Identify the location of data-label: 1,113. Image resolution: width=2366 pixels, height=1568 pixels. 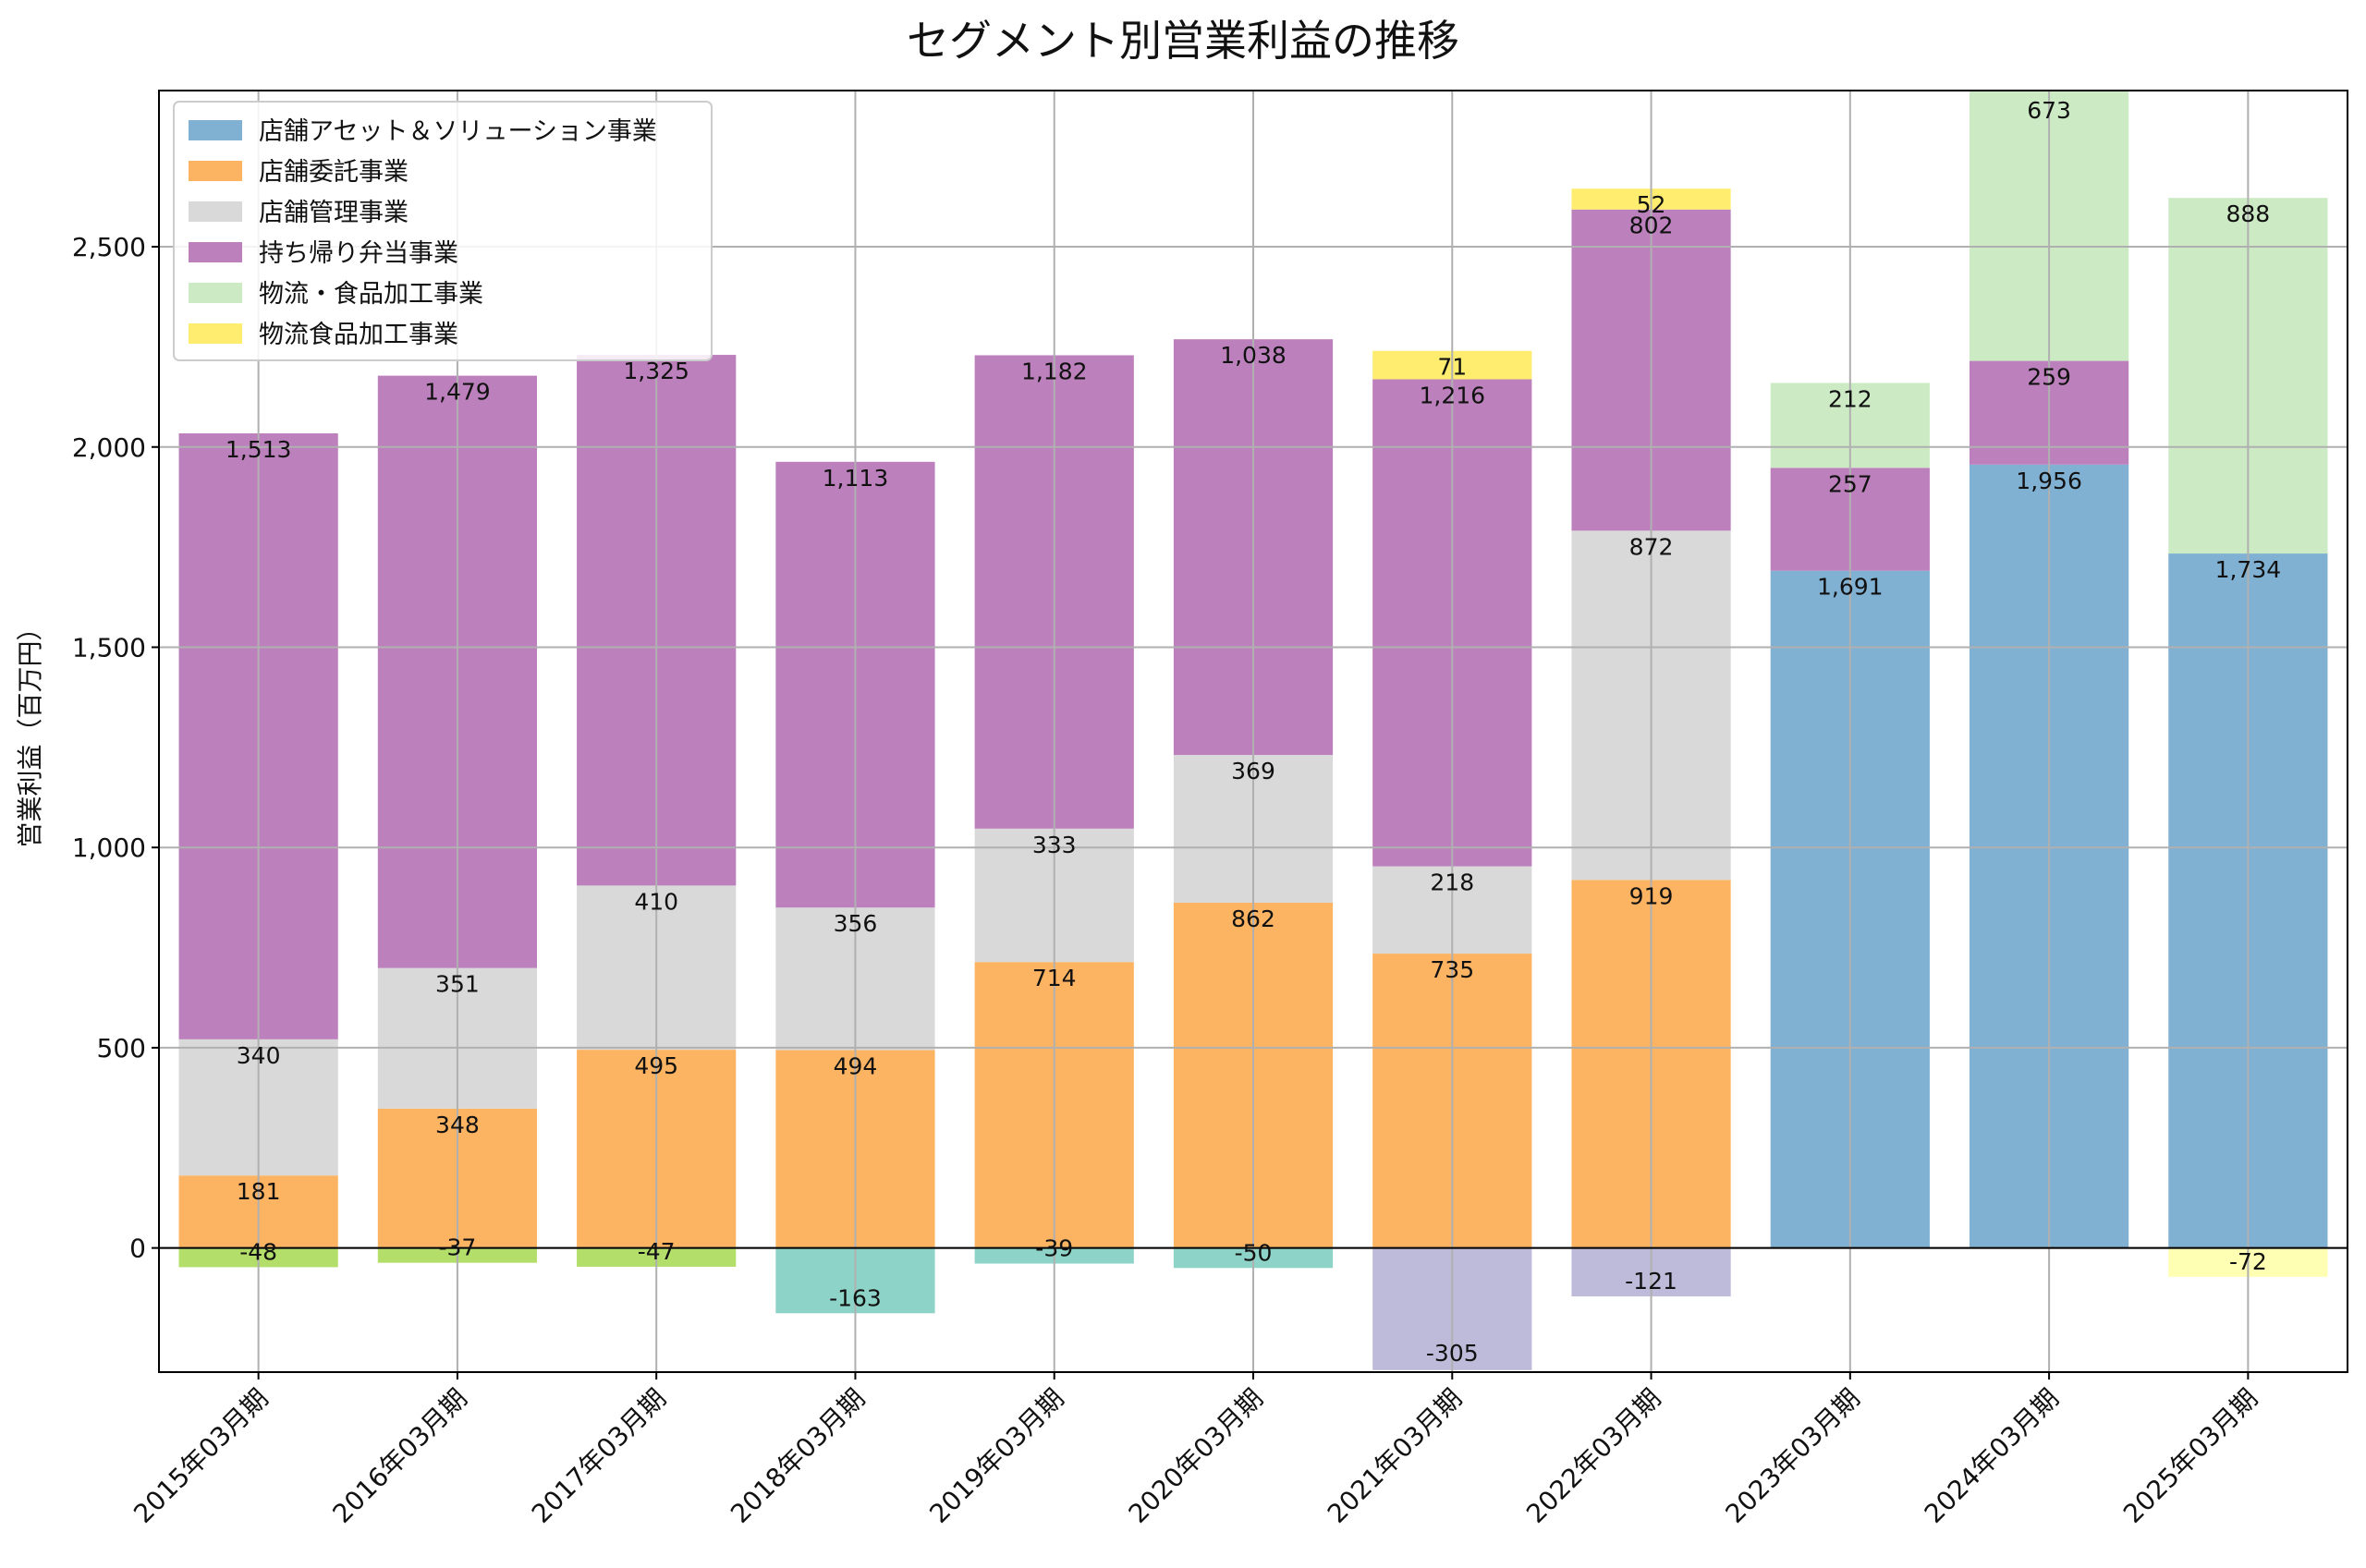
(856, 478).